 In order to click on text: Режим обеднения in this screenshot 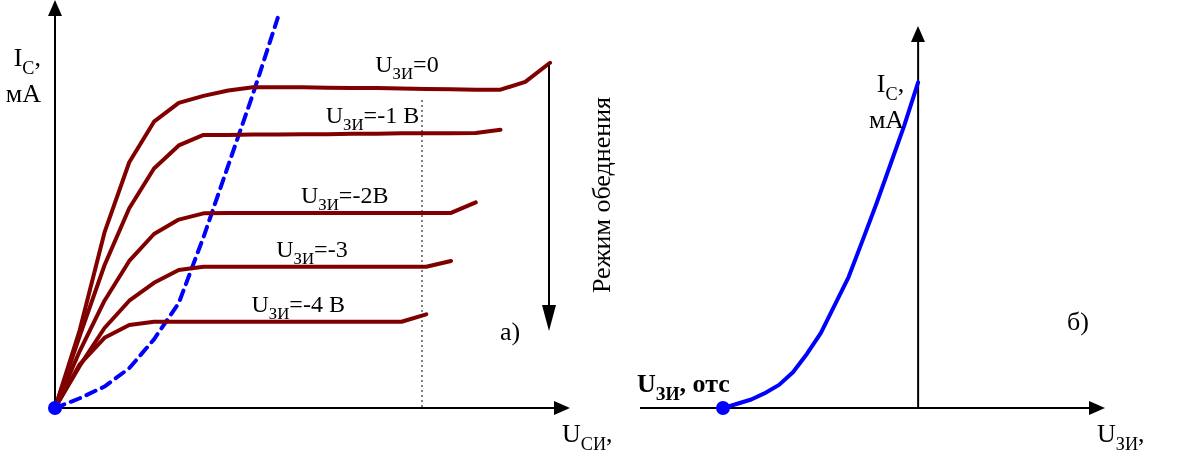, I will do `click(601, 195)`.